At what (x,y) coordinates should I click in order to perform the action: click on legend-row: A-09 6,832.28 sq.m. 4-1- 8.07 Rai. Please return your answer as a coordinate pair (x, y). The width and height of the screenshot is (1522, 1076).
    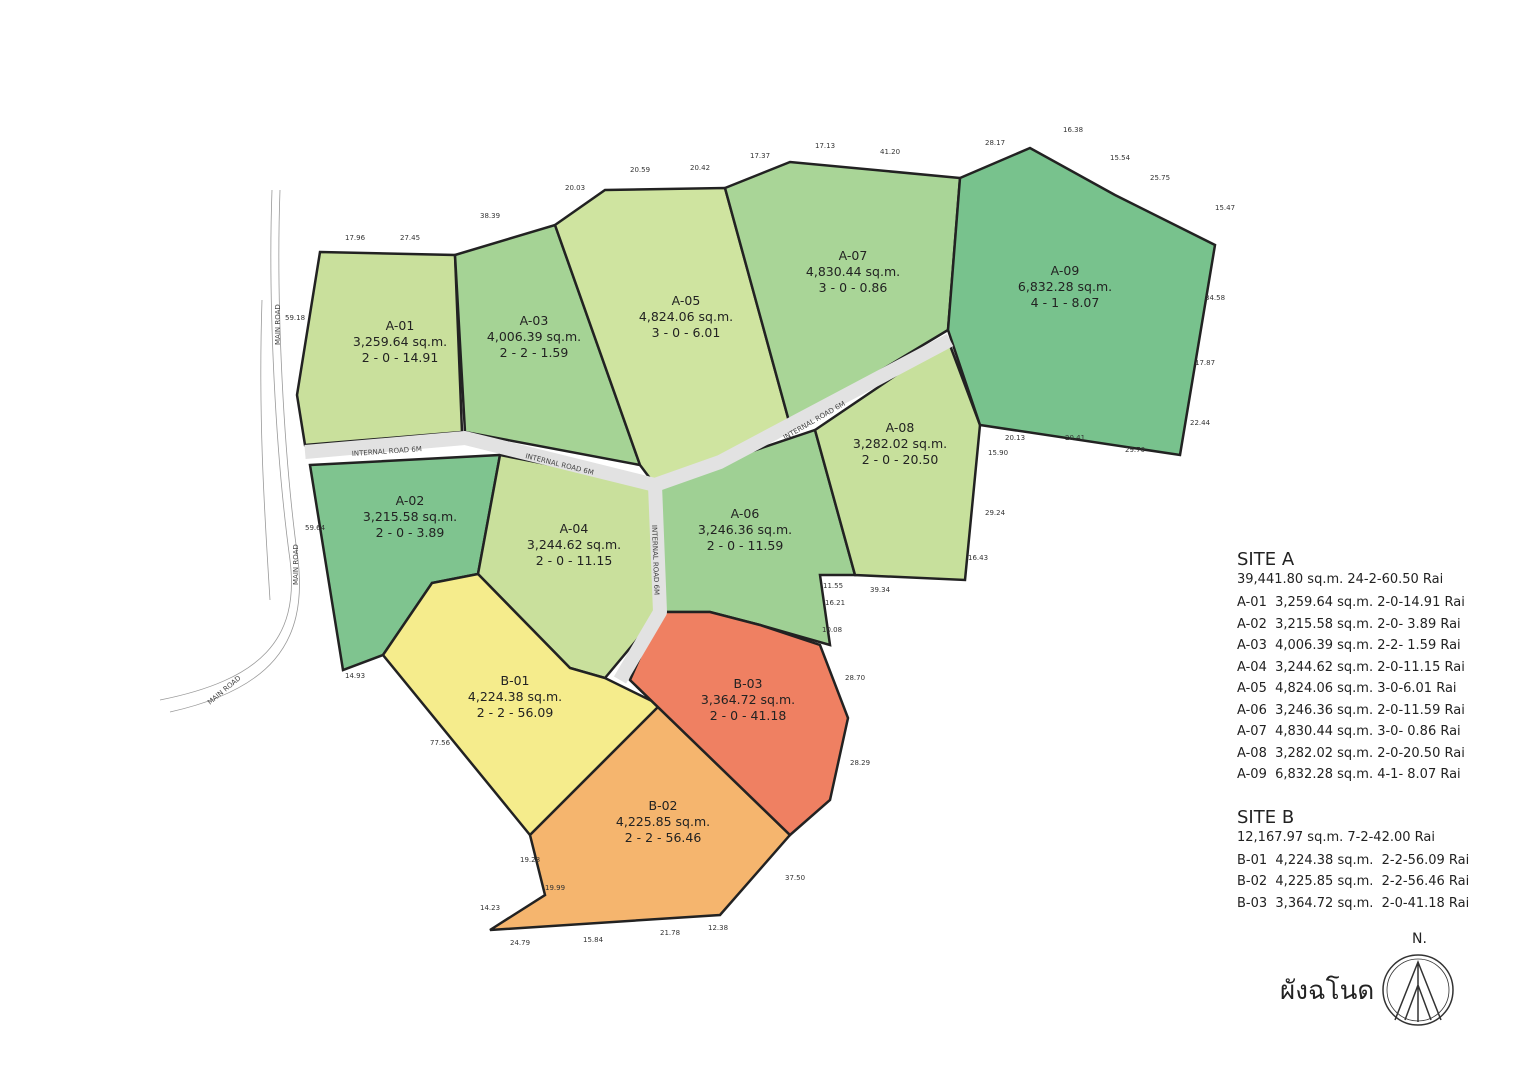
    Looking at the image, I should click on (1349, 774).